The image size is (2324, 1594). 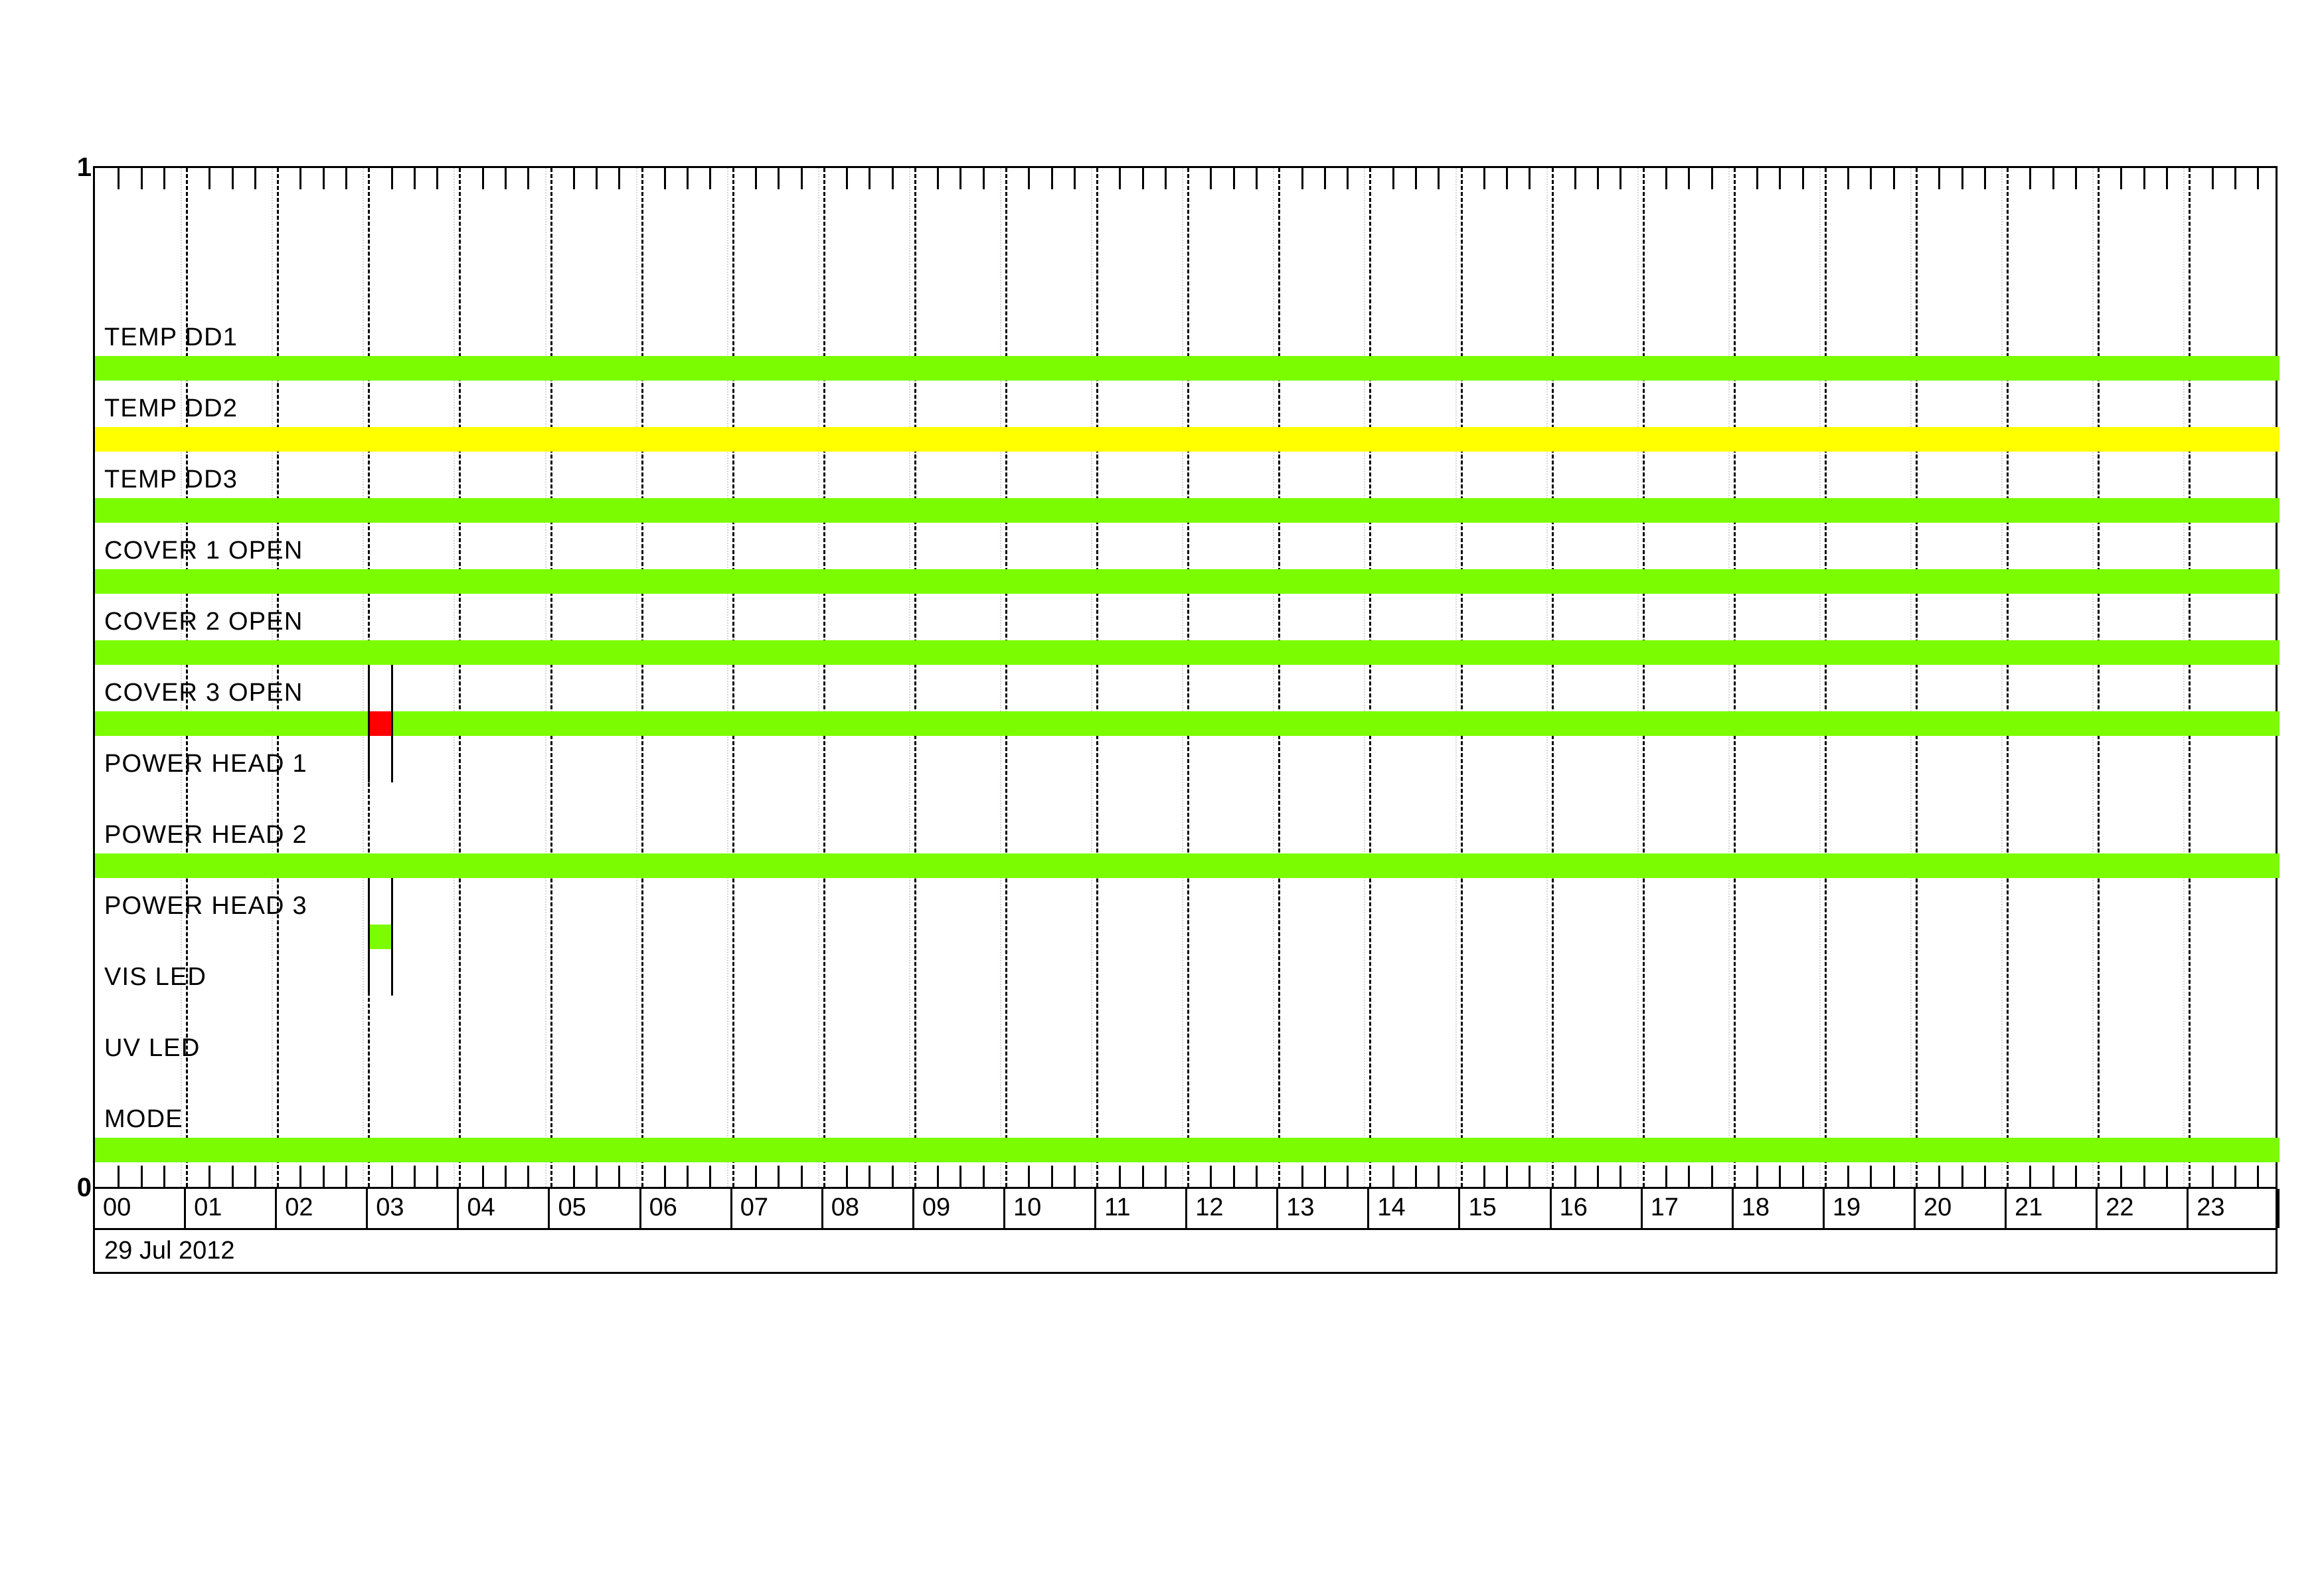 I want to click on row-label-power-head-1: POWER HEAD 1, so click(x=205, y=764).